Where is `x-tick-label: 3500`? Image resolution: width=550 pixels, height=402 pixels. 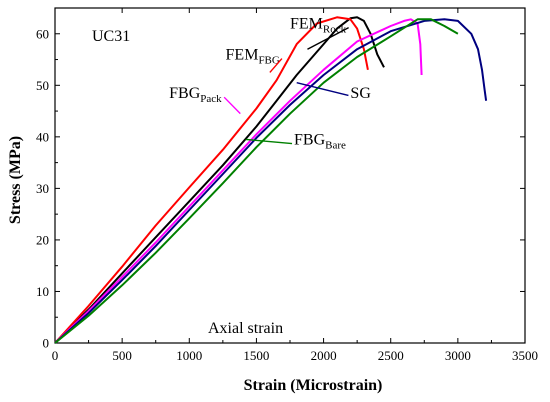 x-tick-label: 3500 is located at coordinates (525, 355).